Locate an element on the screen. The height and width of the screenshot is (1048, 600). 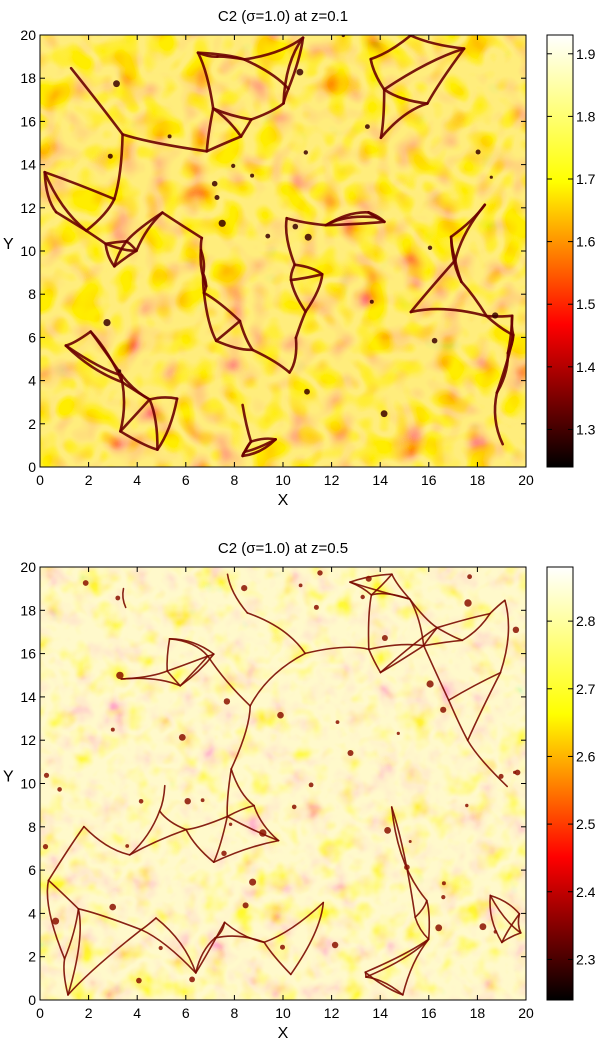
x-tick-label: 16 is located at coordinates (429, 1013).